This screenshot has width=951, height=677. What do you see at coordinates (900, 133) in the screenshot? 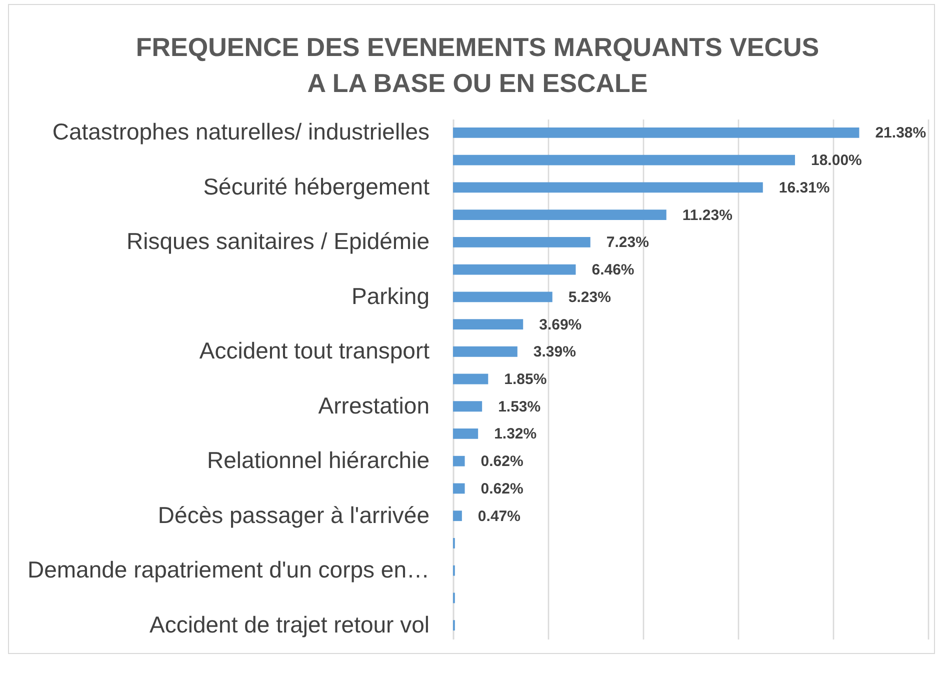
I see `data-label: 21.38%` at bounding box center [900, 133].